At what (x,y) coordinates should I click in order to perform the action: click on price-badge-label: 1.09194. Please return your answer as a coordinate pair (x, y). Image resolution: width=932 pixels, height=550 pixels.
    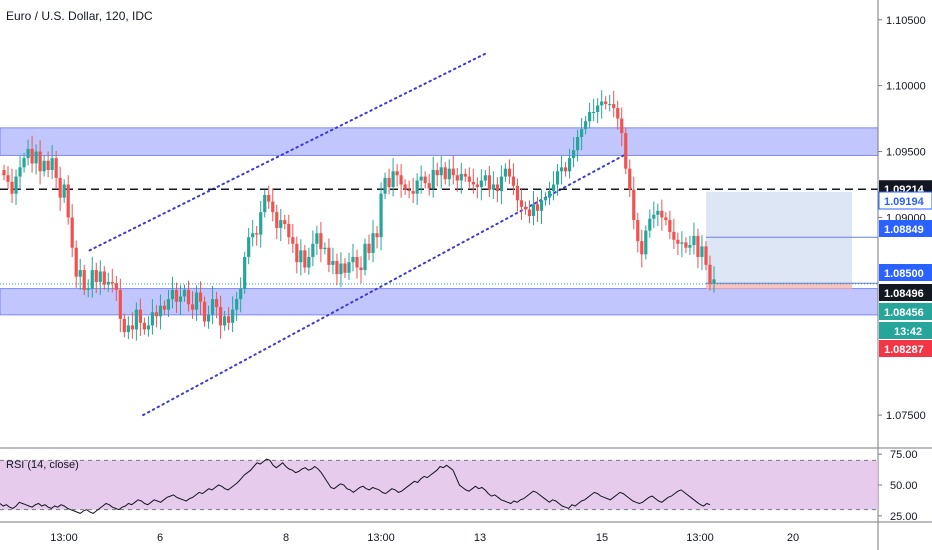
    Looking at the image, I should click on (904, 202).